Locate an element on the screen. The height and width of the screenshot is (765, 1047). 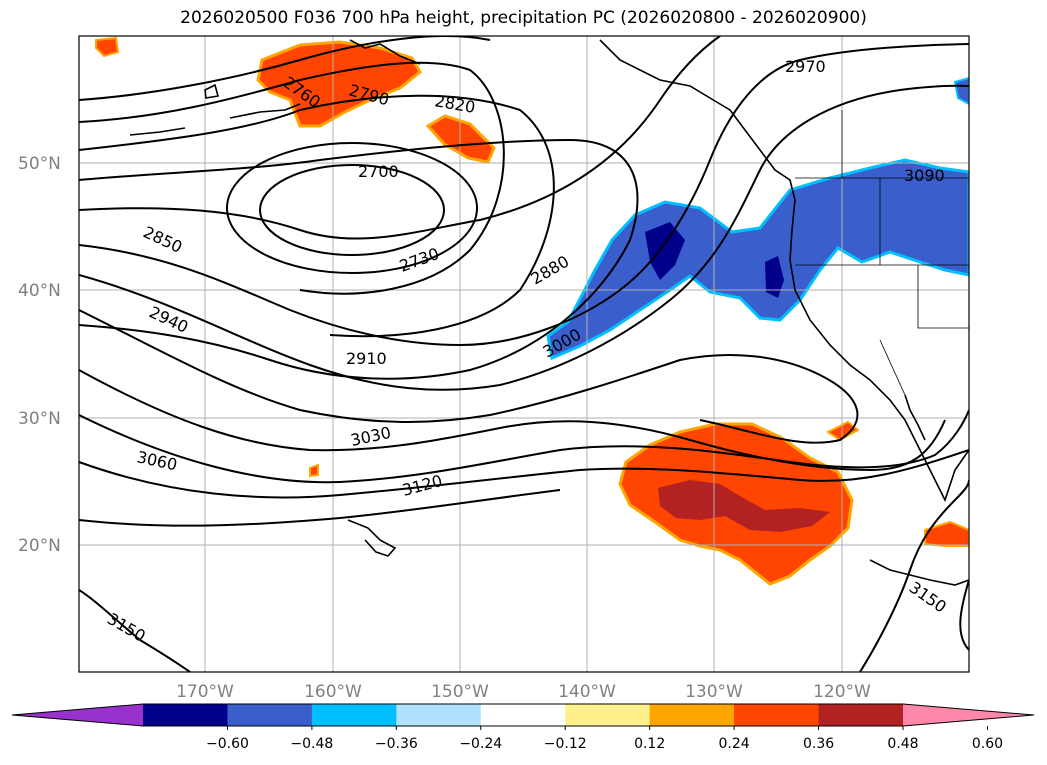
colorbar-tick-label: −0.60 is located at coordinates (227, 744).